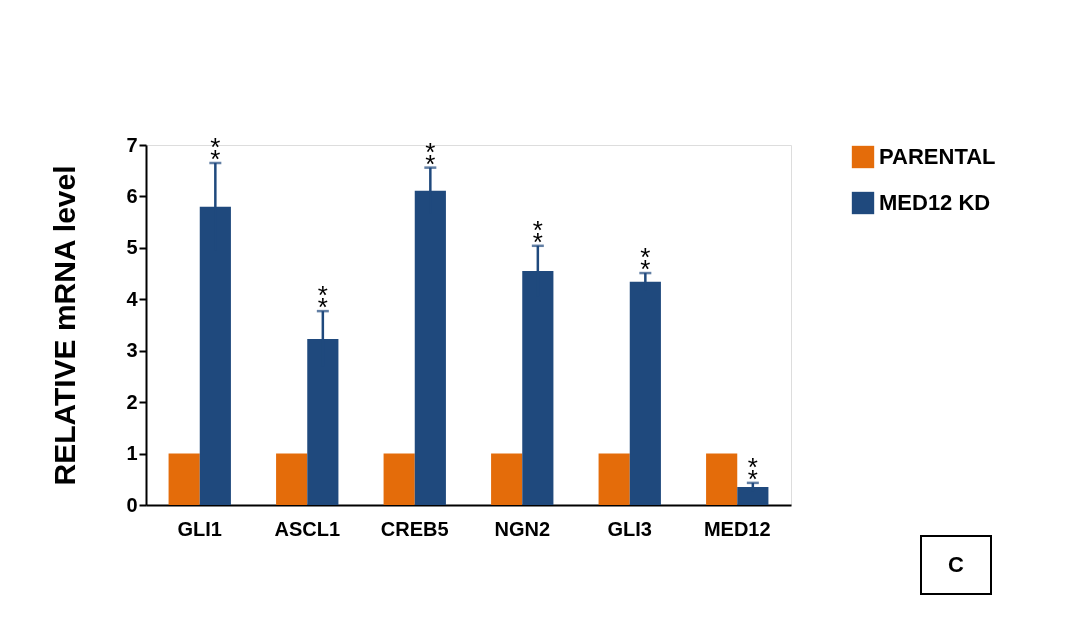 The image size is (1087, 628). I want to click on y-tick-label: 0, so click(132, 504).